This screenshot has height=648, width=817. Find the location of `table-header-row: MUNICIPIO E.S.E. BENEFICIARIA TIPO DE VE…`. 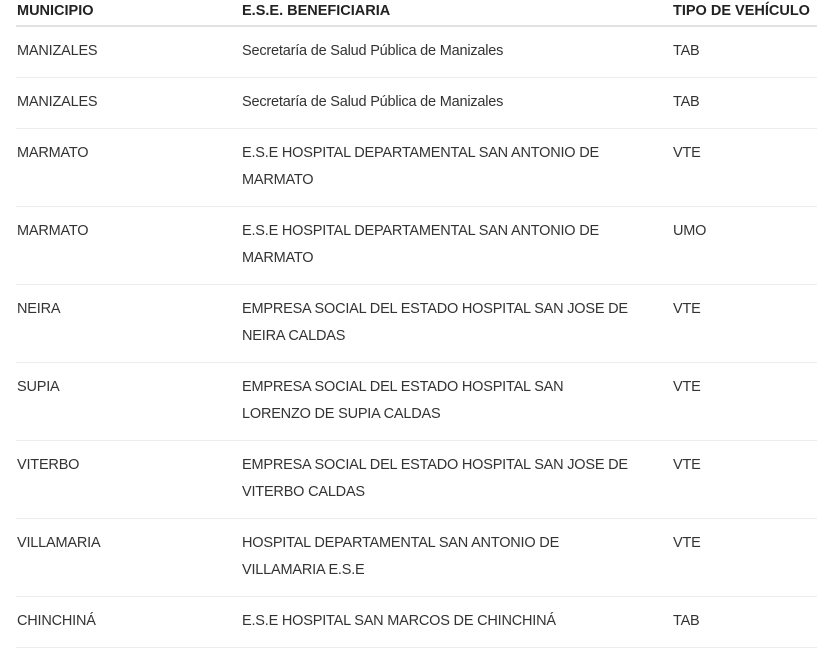

table-header-row: MUNICIPIO E.S.E. BENEFICIARIA TIPO DE VE… is located at coordinates (416, 13).